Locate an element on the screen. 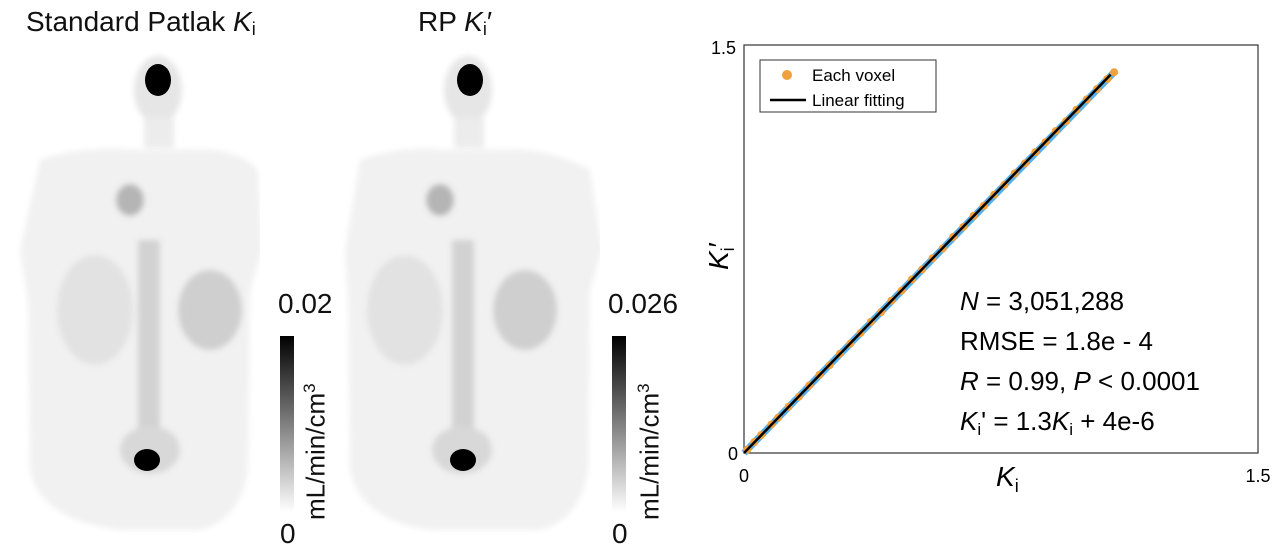 The width and height of the screenshot is (1280, 553). legend: Each voxel Linear fitting is located at coordinates (848, 86).